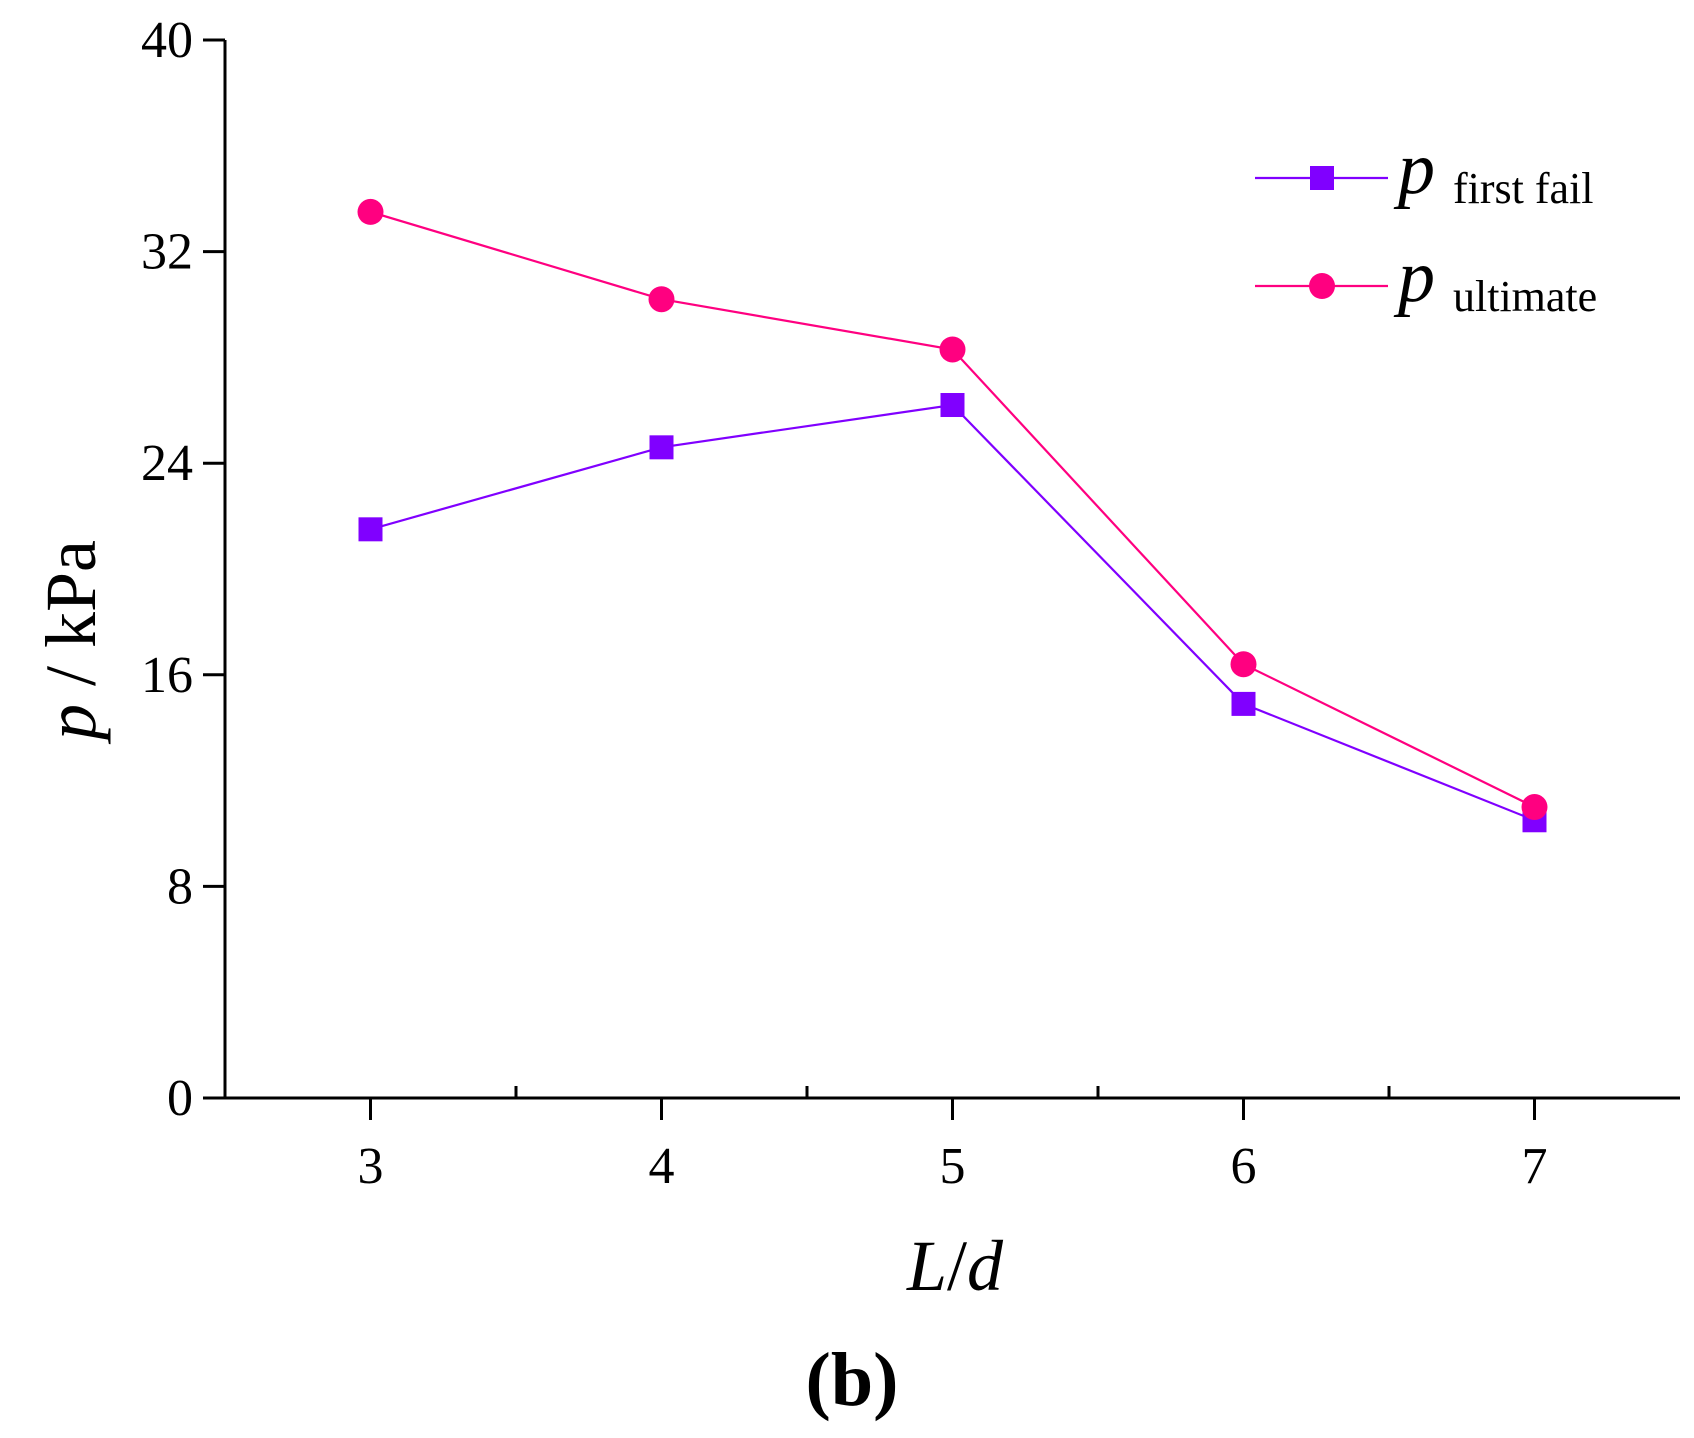 The image size is (1694, 1438). Describe the element at coordinates (180, 886) in the screenshot. I see `y-tick-label: 8` at that location.